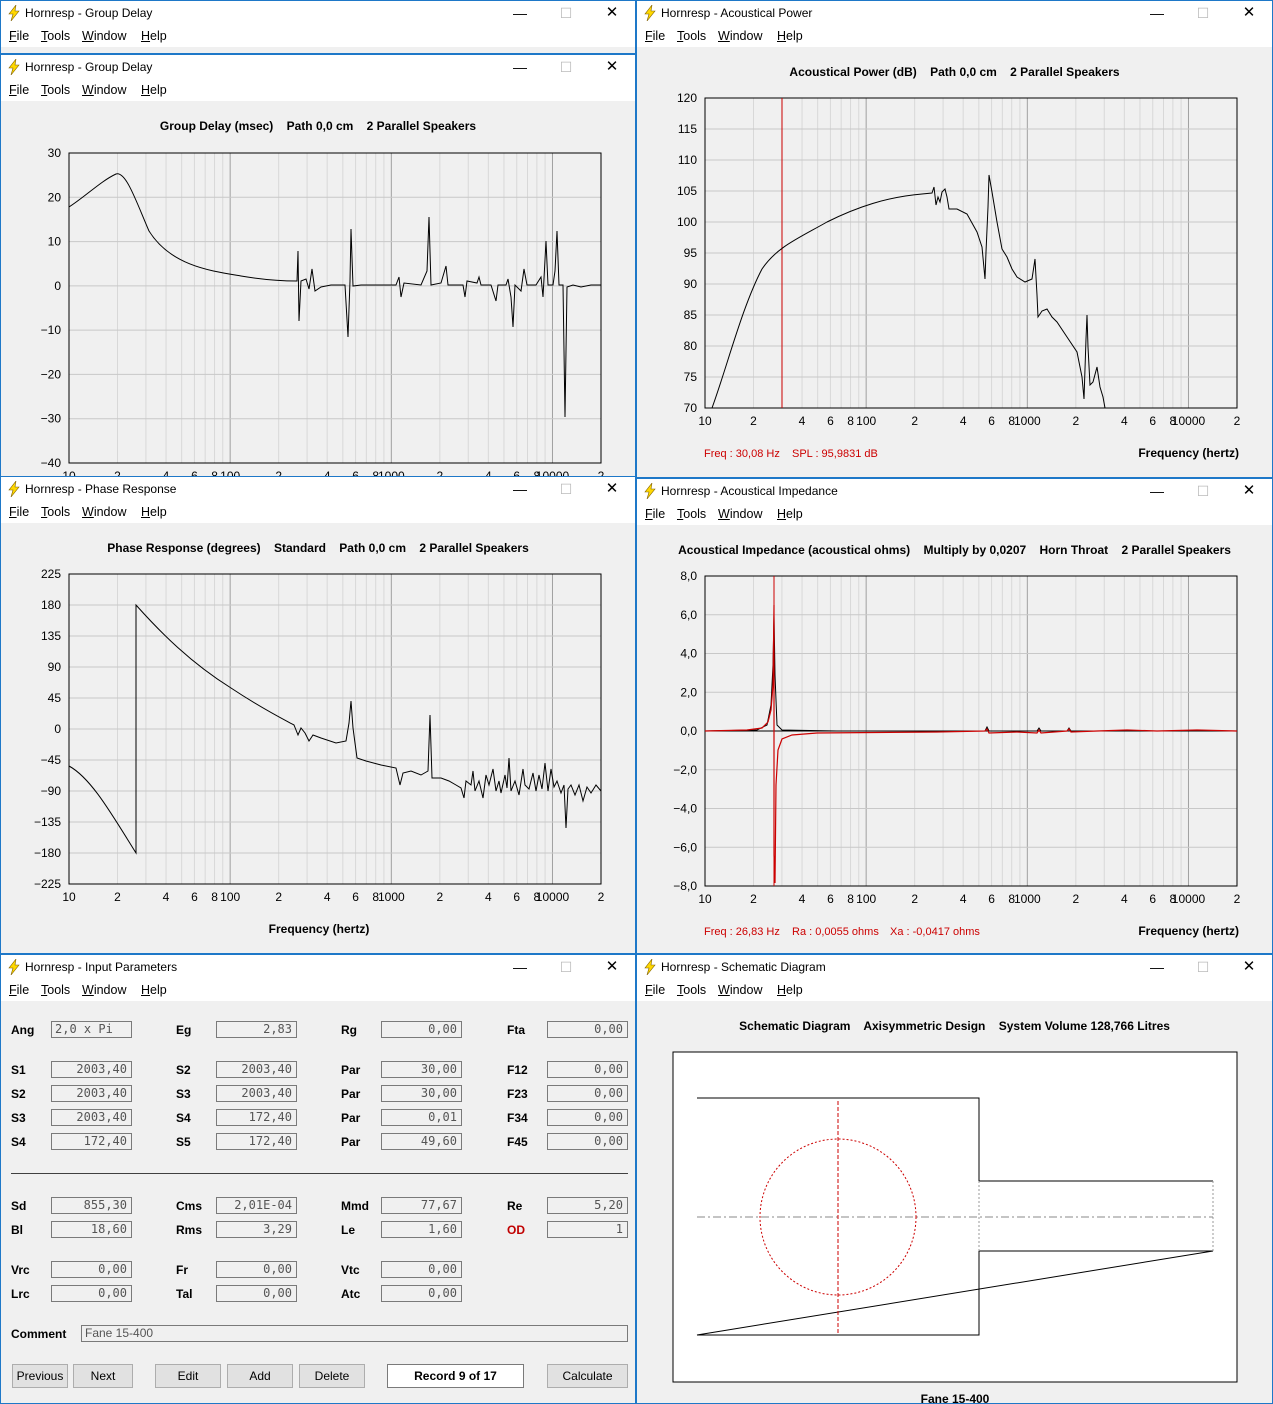  I want to click on param-field: 0,01, so click(421, 1117).